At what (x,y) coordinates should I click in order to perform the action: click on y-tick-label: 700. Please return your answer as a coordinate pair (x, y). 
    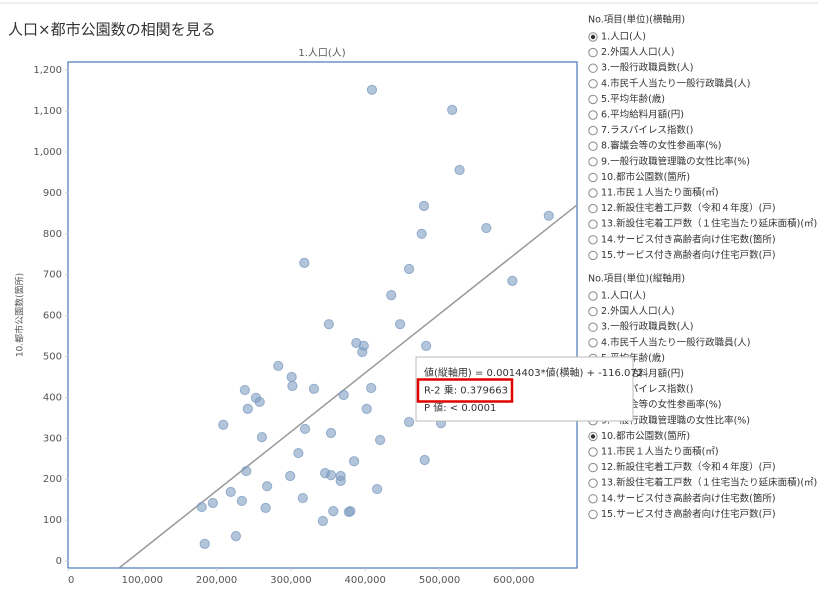
    Looking at the image, I should click on (52, 275).